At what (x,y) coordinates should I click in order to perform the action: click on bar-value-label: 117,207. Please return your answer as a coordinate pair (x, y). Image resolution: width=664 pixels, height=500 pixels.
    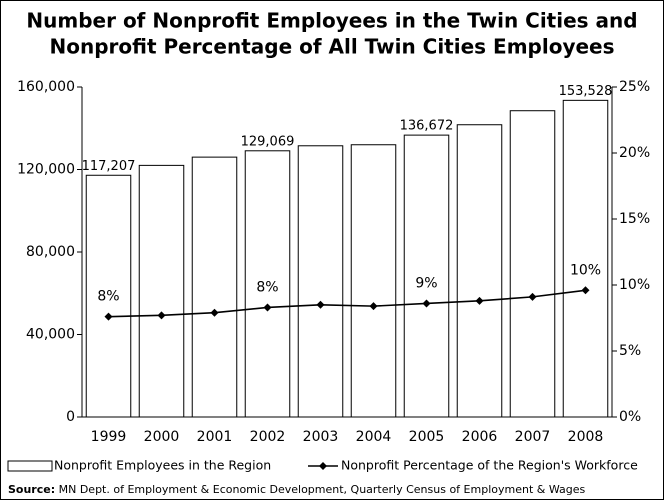
    Looking at the image, I should click on (109, 166).